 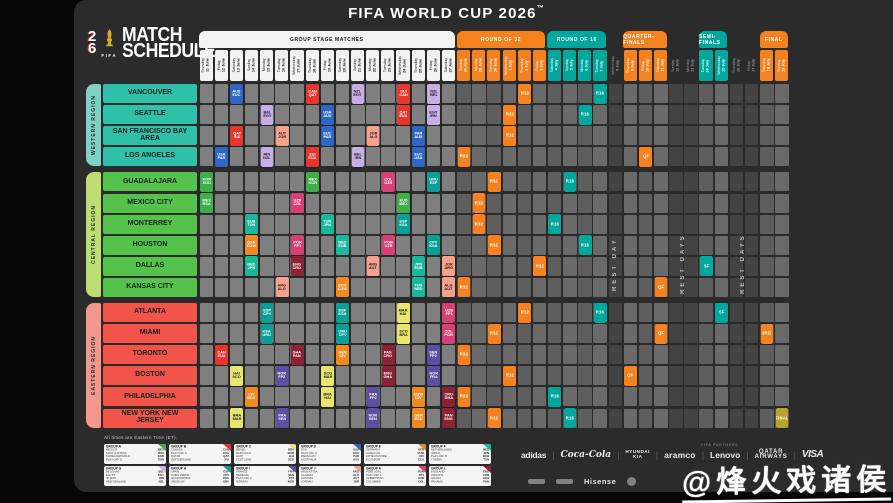 I want to click on date-column-24: Sunday 5 July, so click(x=570, y=65).